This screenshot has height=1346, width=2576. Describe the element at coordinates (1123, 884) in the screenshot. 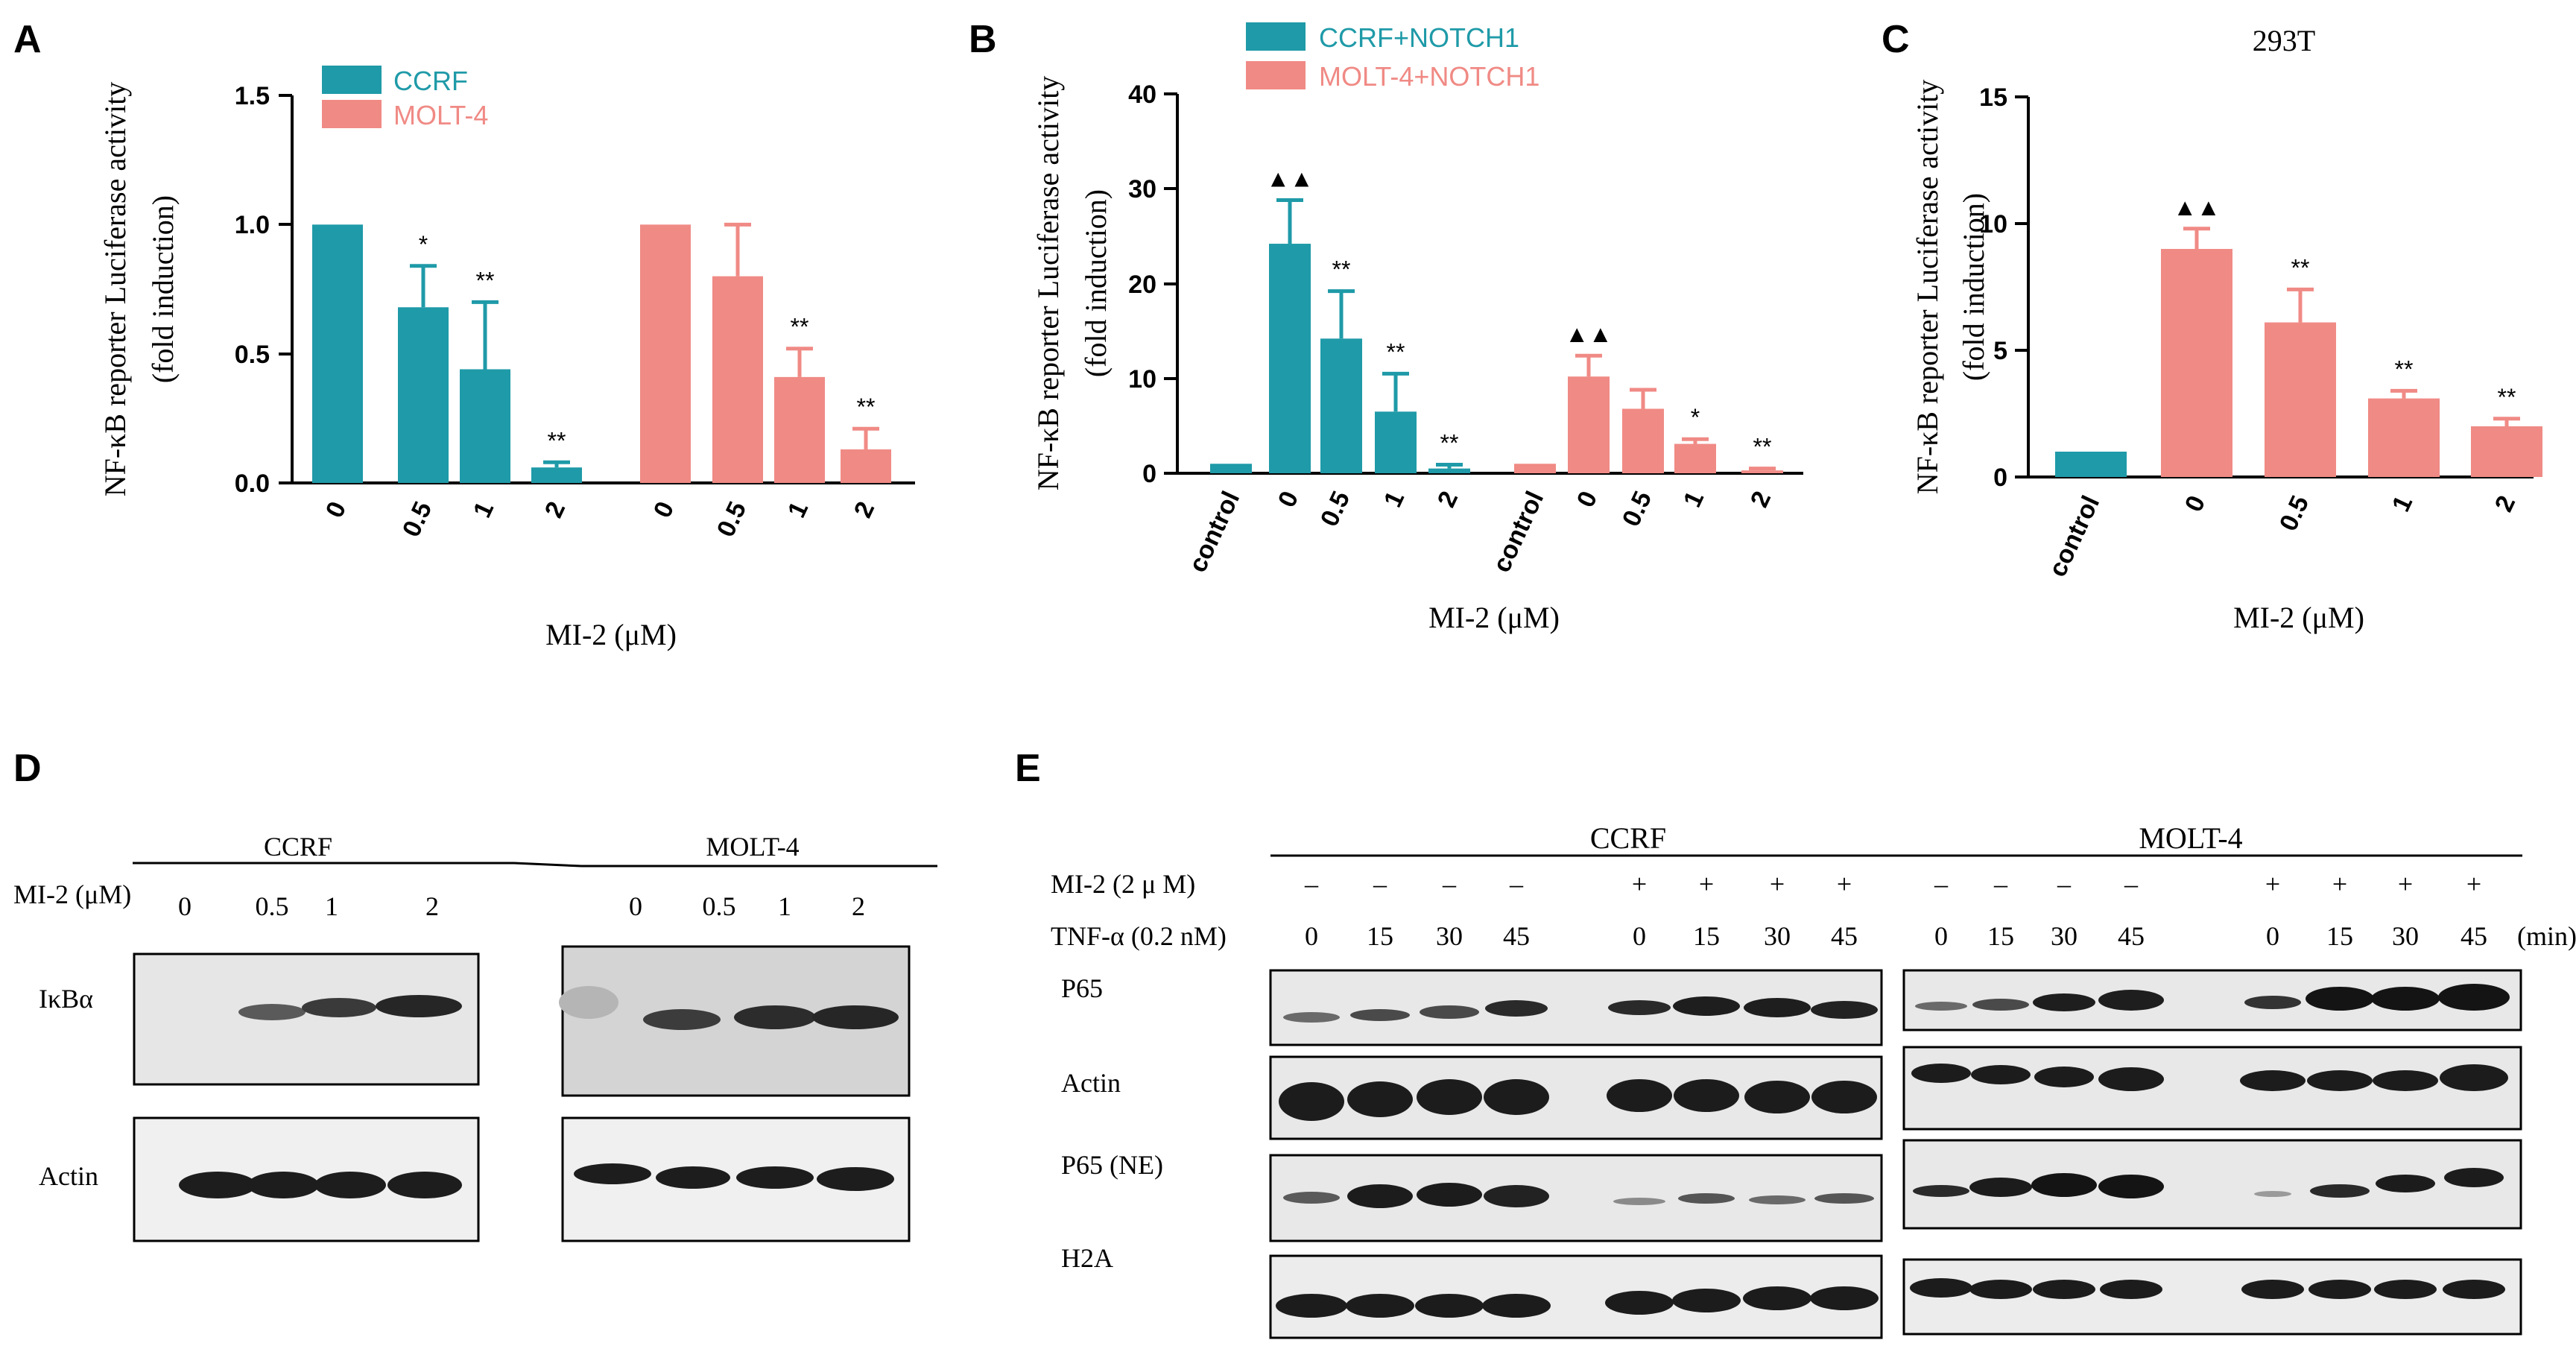

I see `e-mi2-label: MI-2 (2 μ M)` at that location.